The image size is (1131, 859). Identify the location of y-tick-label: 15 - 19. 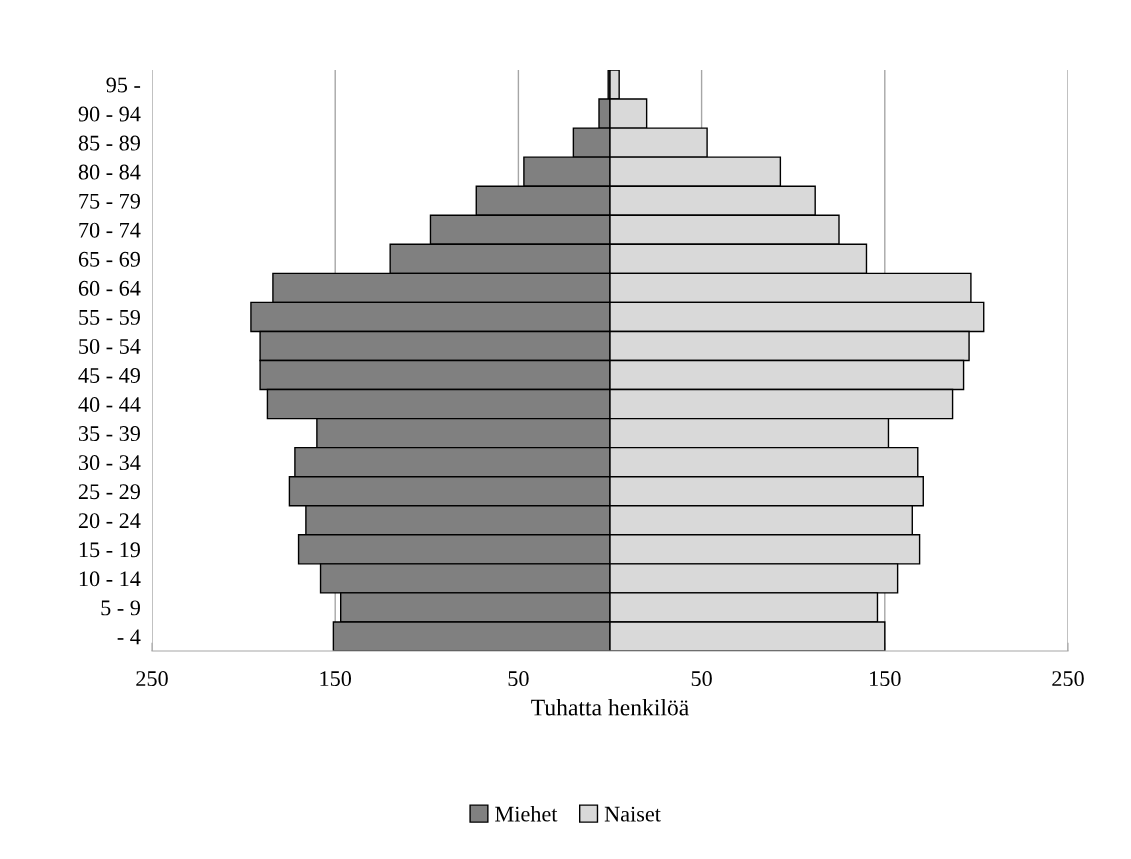
(109, 550).